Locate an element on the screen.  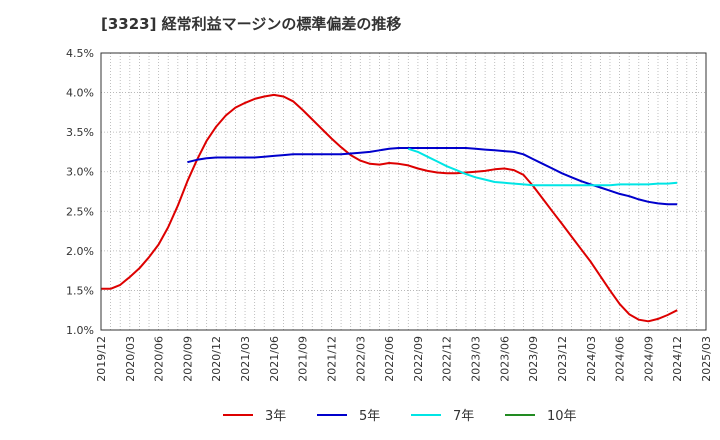
x-tick-label: 2023/03 is located at coordinates (476, 359).